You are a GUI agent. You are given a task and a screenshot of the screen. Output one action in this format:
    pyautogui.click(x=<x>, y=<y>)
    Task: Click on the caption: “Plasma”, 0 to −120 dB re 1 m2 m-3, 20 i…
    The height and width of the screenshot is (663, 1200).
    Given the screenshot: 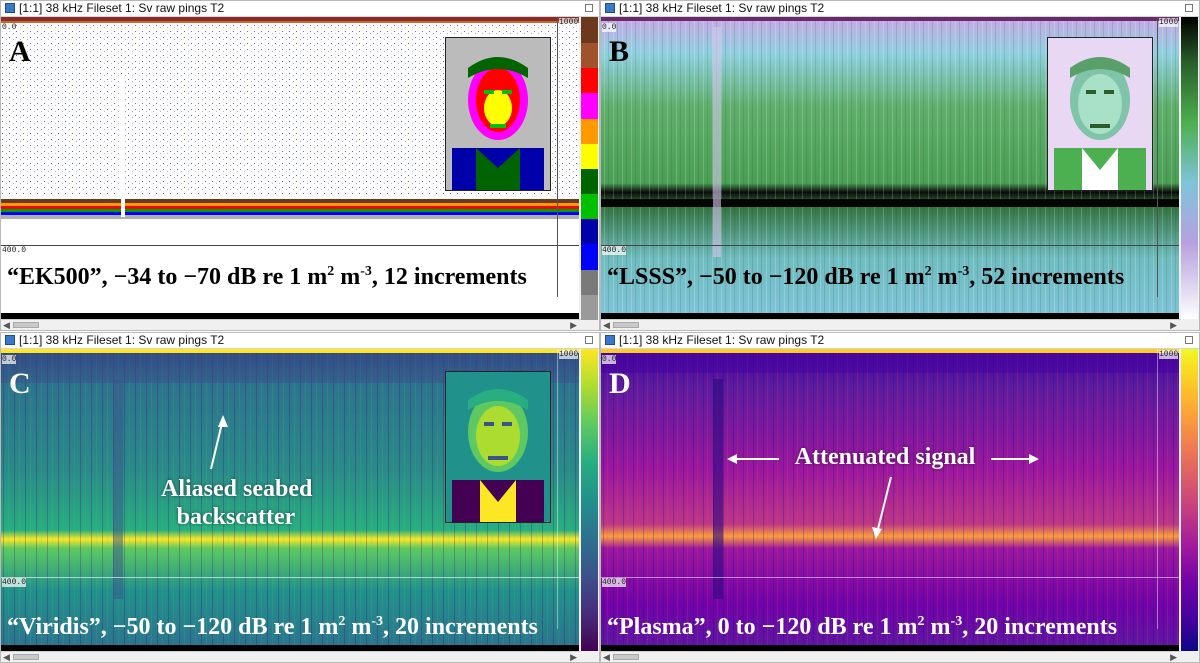 What is the action you would take?
    pyautogui.click(x=862, y=627)
    